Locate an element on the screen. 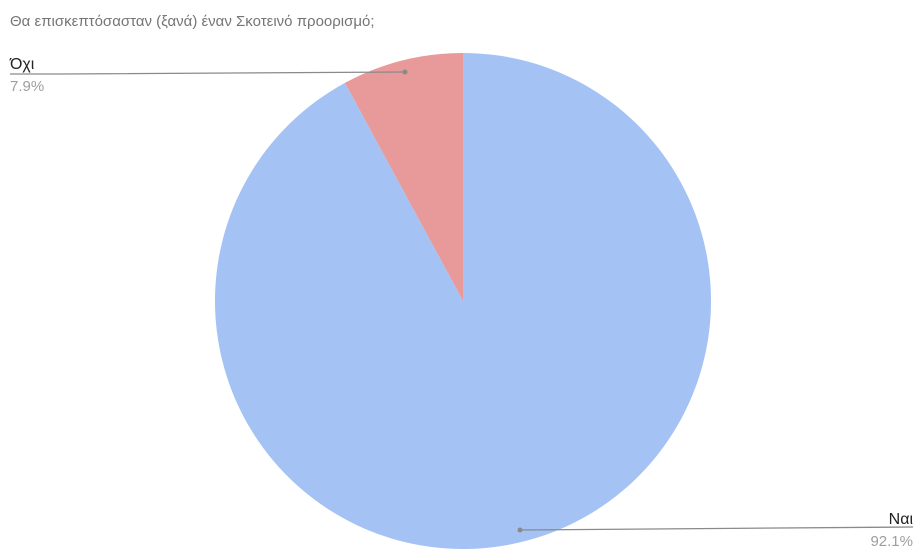 Image resolution: width=919 pixels, height=550 pixels. pie-slice-no is located at coordinates (403, 177).